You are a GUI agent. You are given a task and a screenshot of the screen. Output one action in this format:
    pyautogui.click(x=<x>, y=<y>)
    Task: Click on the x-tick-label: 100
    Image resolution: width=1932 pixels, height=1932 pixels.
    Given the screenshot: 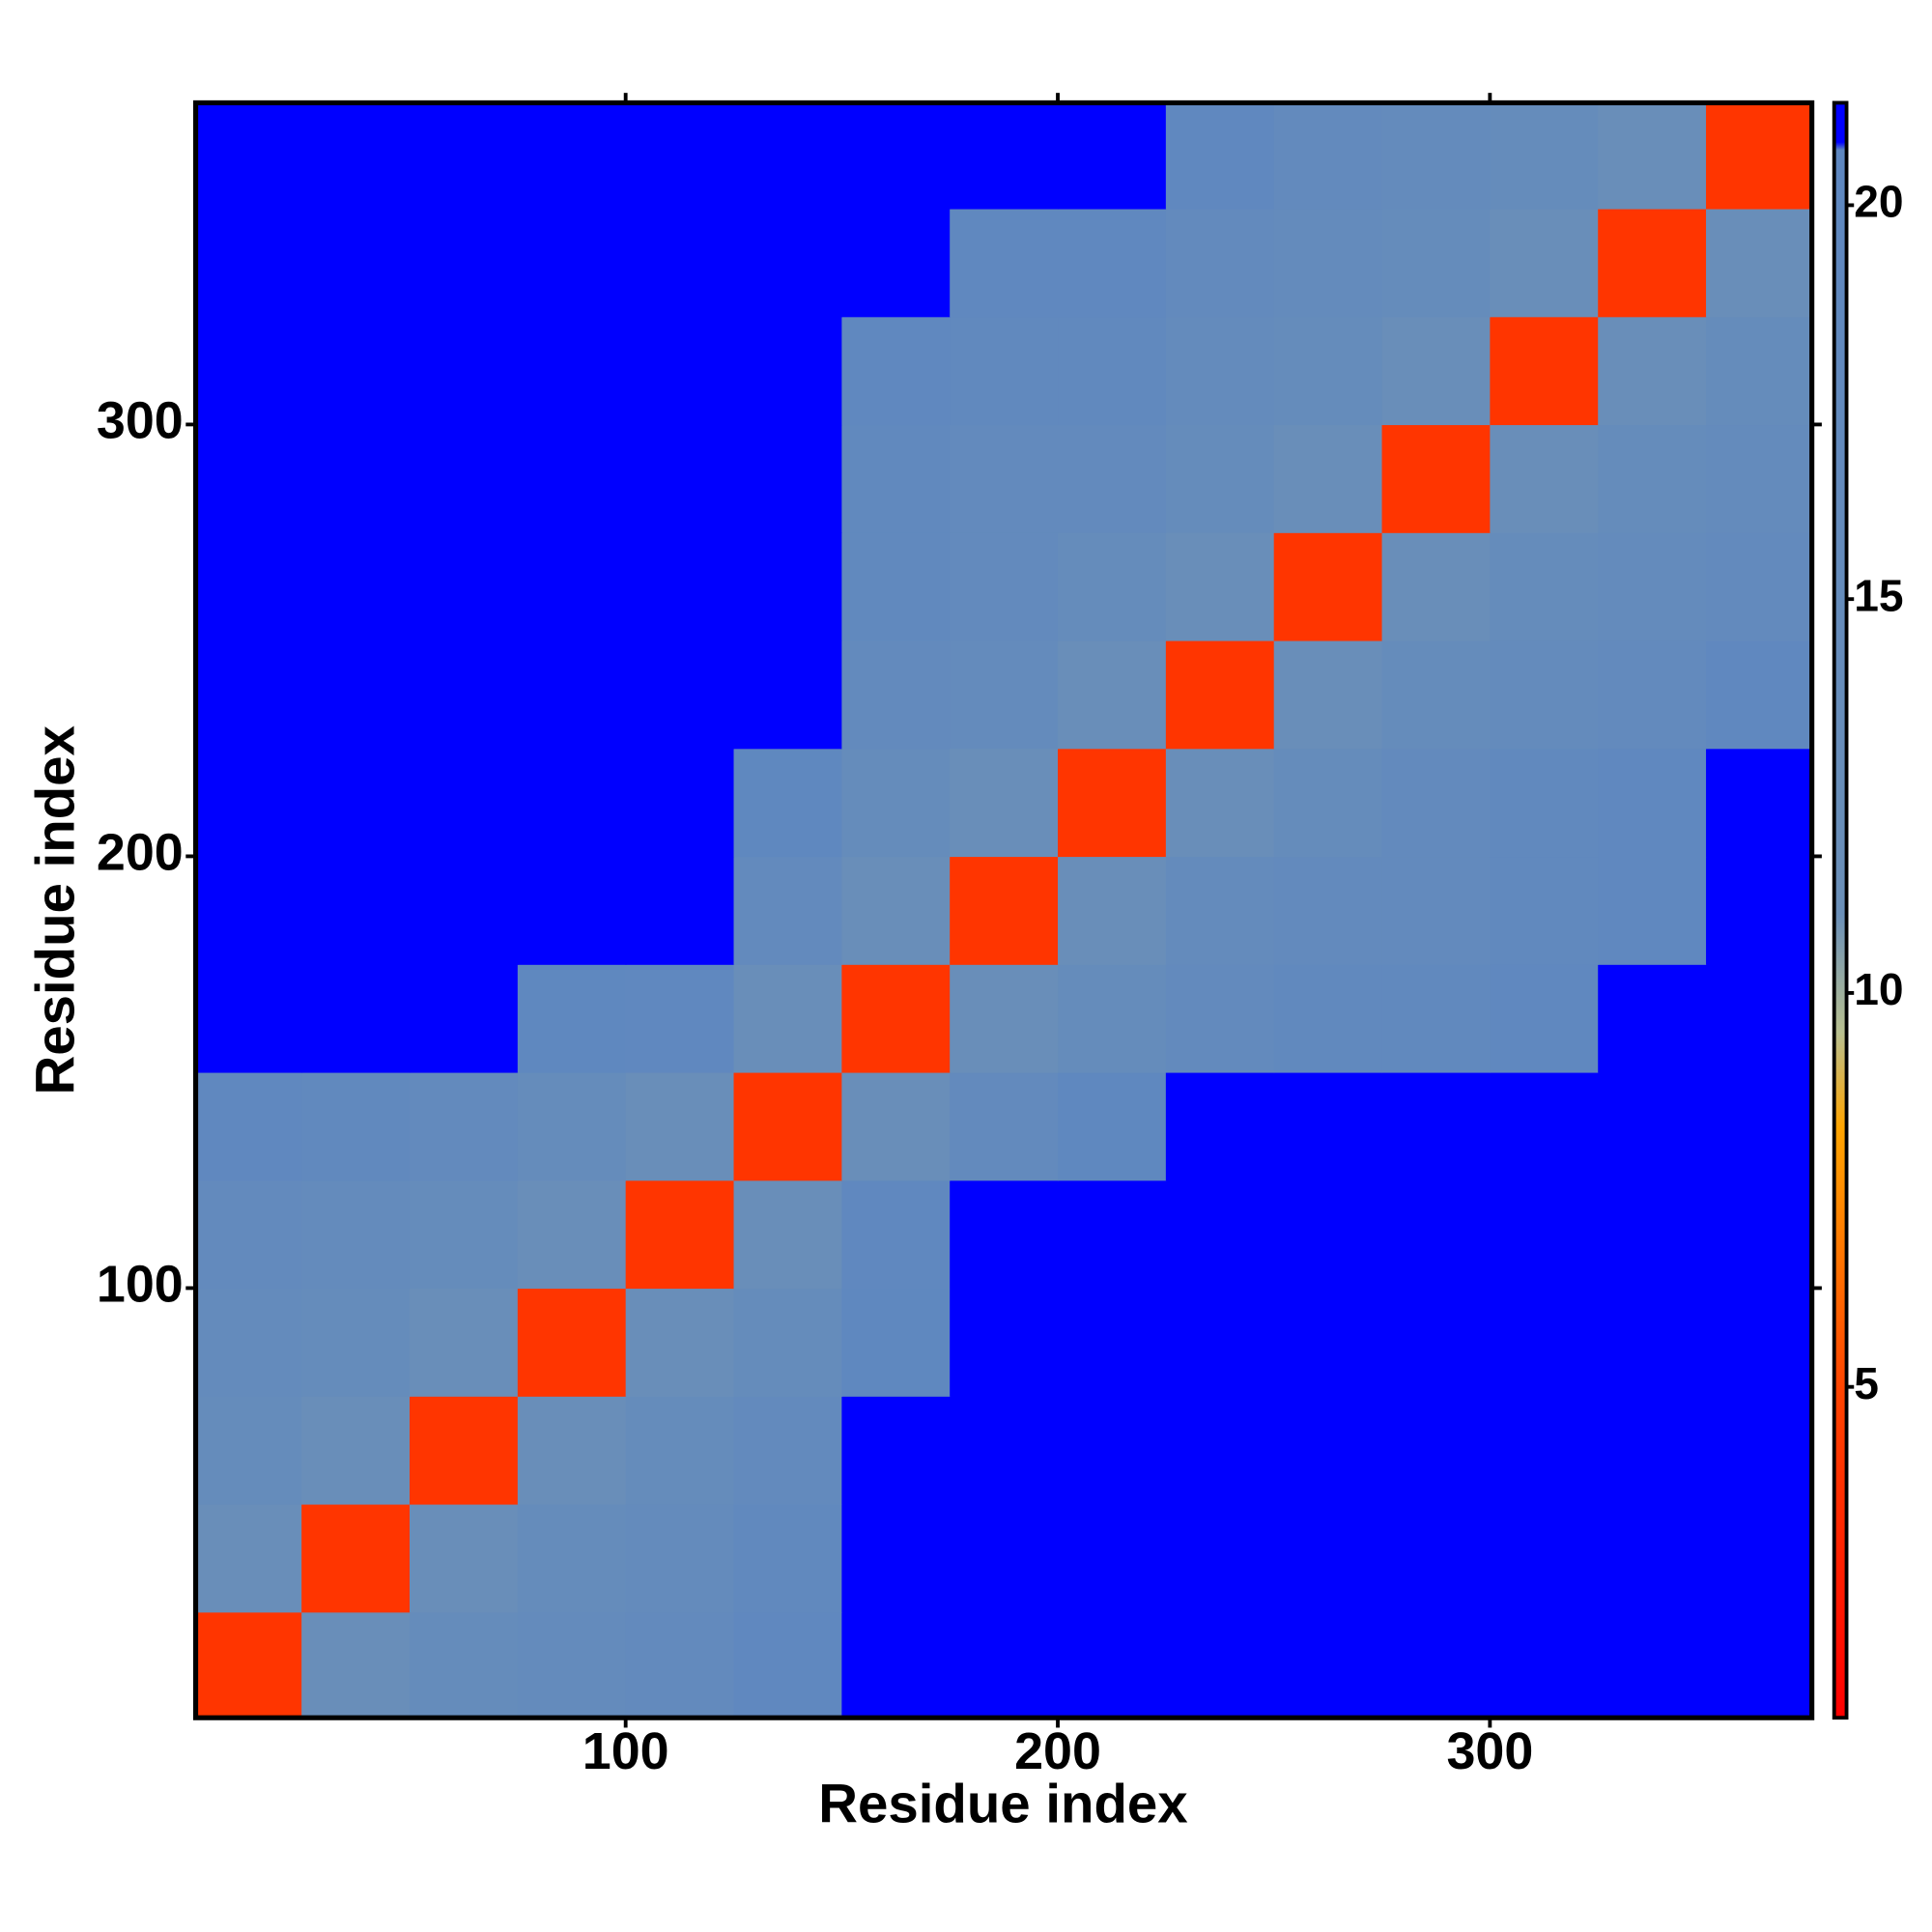 What is the action you would take?
    pyautogui.click(x=625, y=1751)
    